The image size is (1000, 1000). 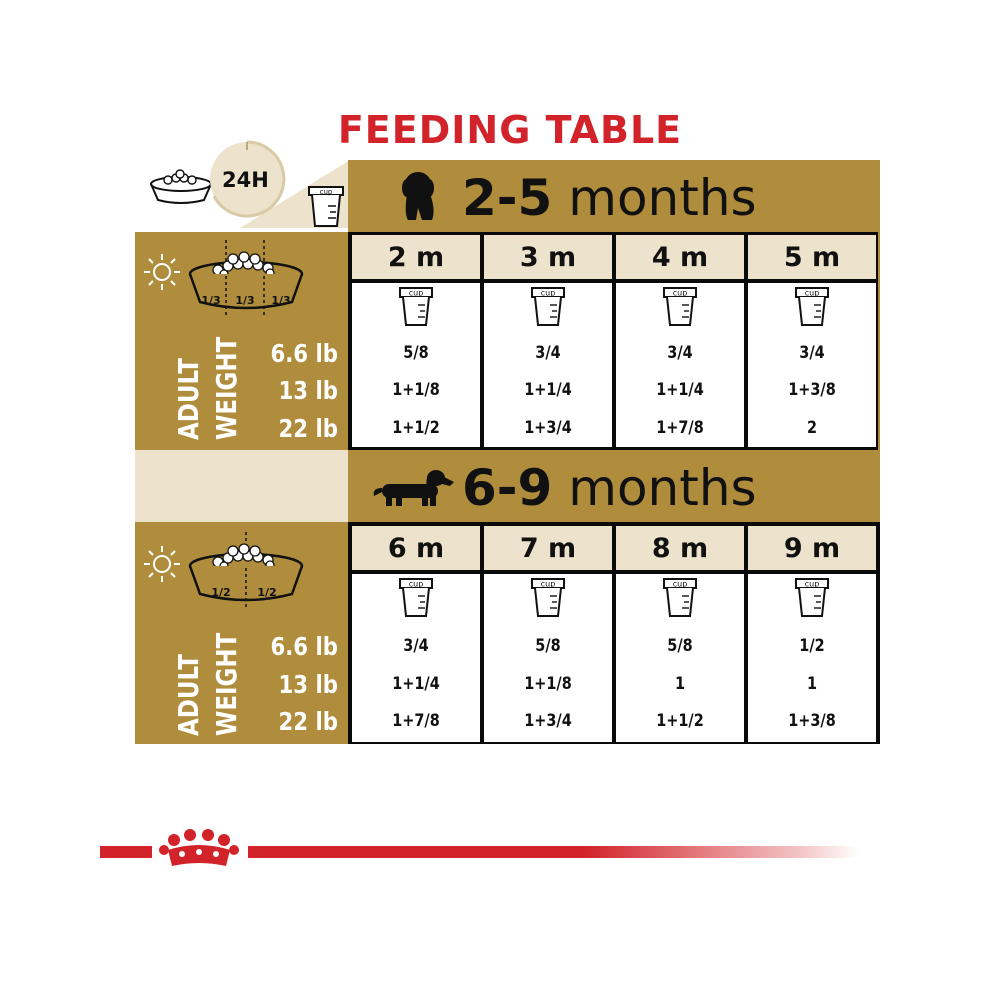 What do you see at coordinates (654, 198) in the screenshot?
I see `section-1-title-unit: months` at bounding box center [654, 198].